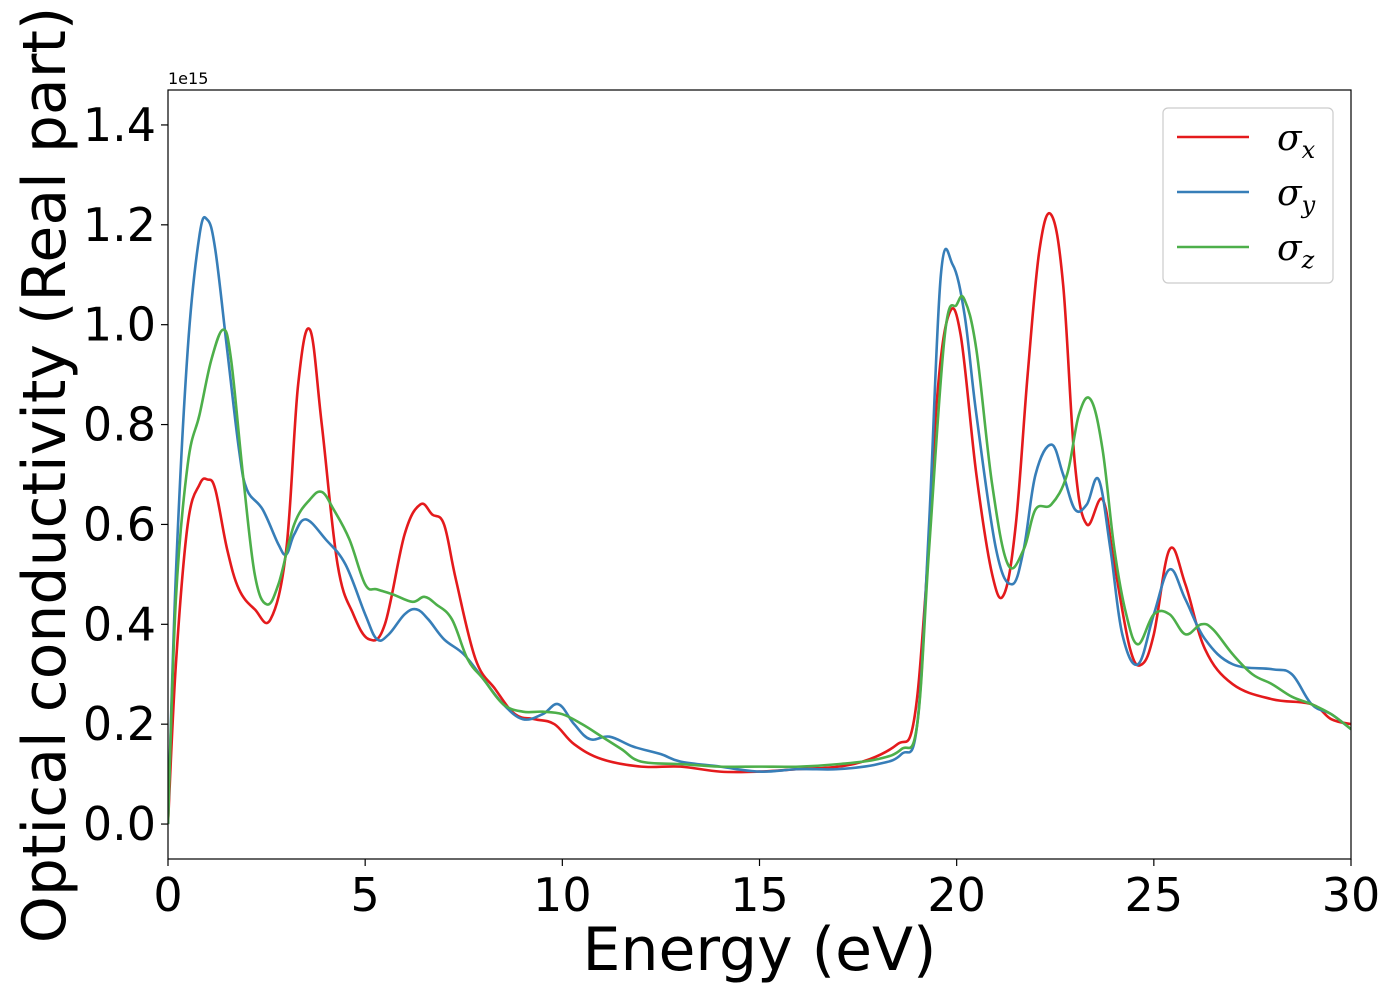 This screenshot has height=1000, width=1400. I want to click on x-axis: 0 5 10 15 20 25 30, so click(766, 890).